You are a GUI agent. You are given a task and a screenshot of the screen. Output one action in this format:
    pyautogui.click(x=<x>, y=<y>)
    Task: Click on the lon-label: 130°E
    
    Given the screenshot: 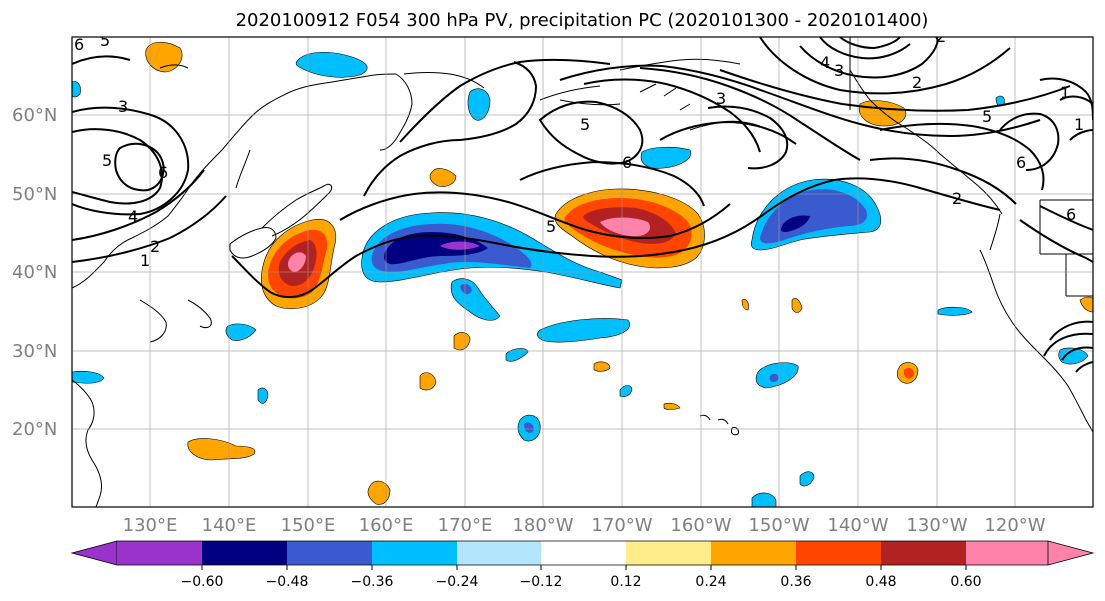 What is the action you would take?
    pyautogui.click(x=150, y=525)
    